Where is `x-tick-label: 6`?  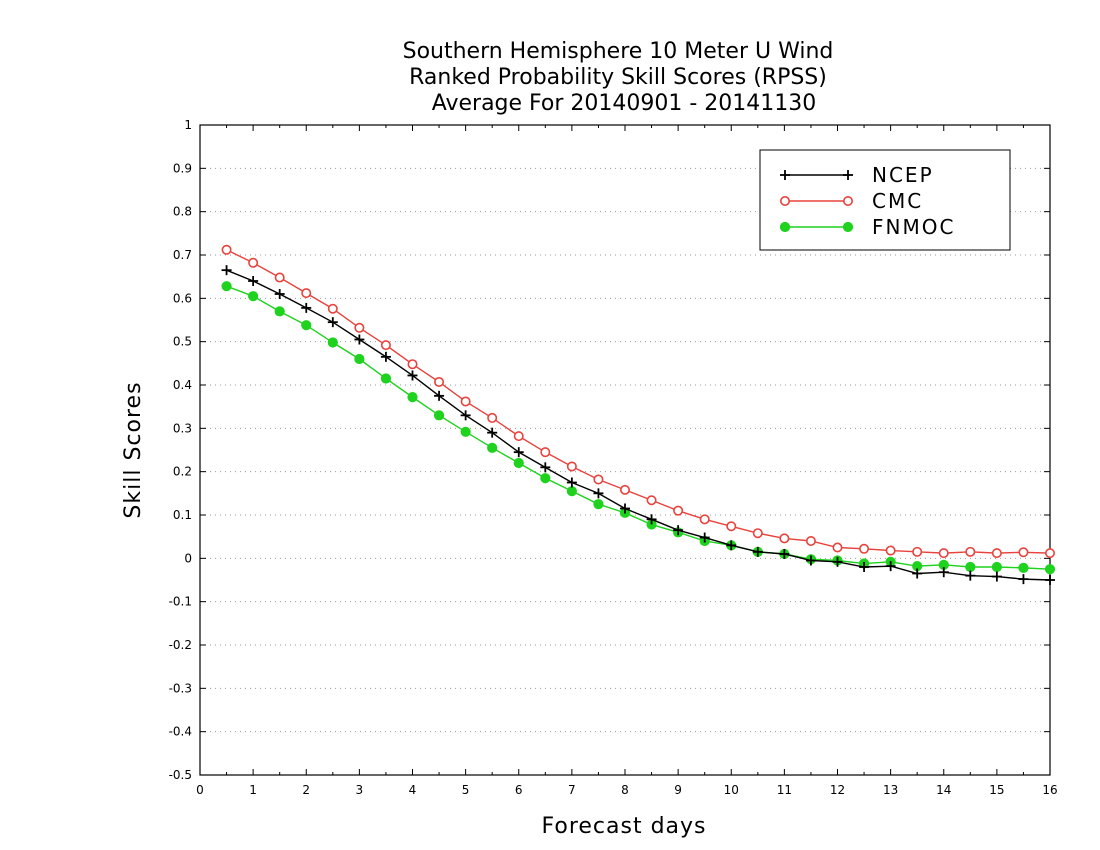
x-tick-label: 6 is located at coordinates (519, 790).